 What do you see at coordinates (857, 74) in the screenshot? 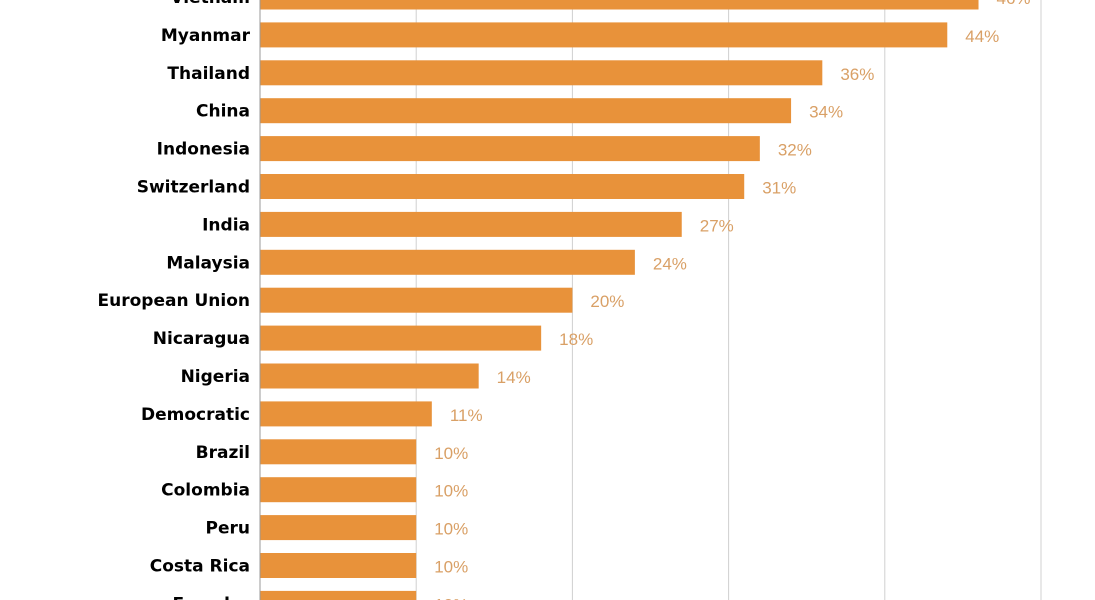
I see `value-label: 36%` at bounding box center [857, 74].